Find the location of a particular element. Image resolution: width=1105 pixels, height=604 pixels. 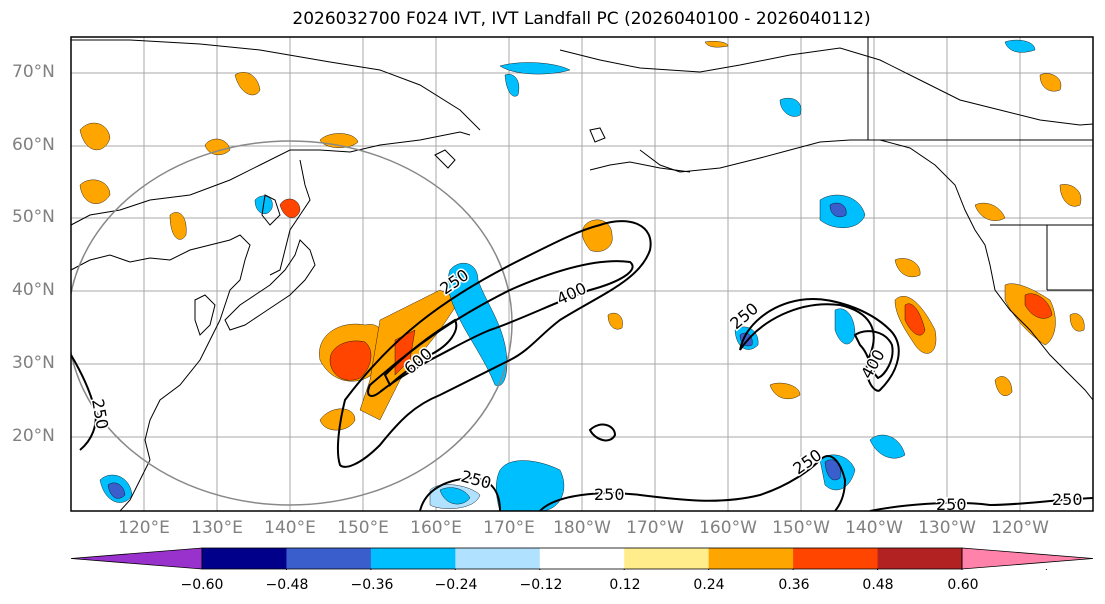

lon-label: 160°E is located at coordinates (436, 528).